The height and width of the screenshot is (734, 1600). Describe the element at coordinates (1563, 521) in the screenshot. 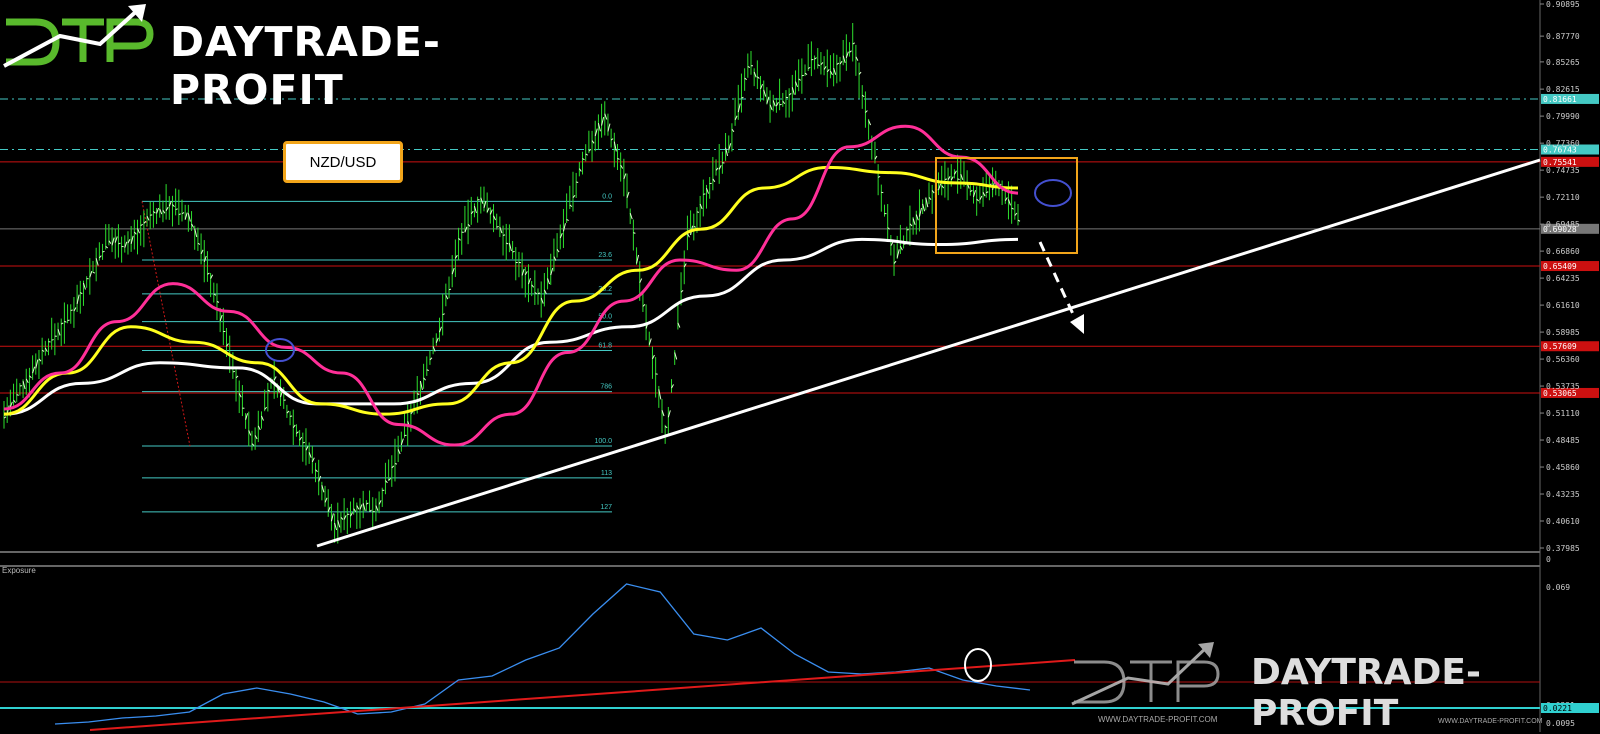

I see `axis-tick-label: 0.40610` at that location.